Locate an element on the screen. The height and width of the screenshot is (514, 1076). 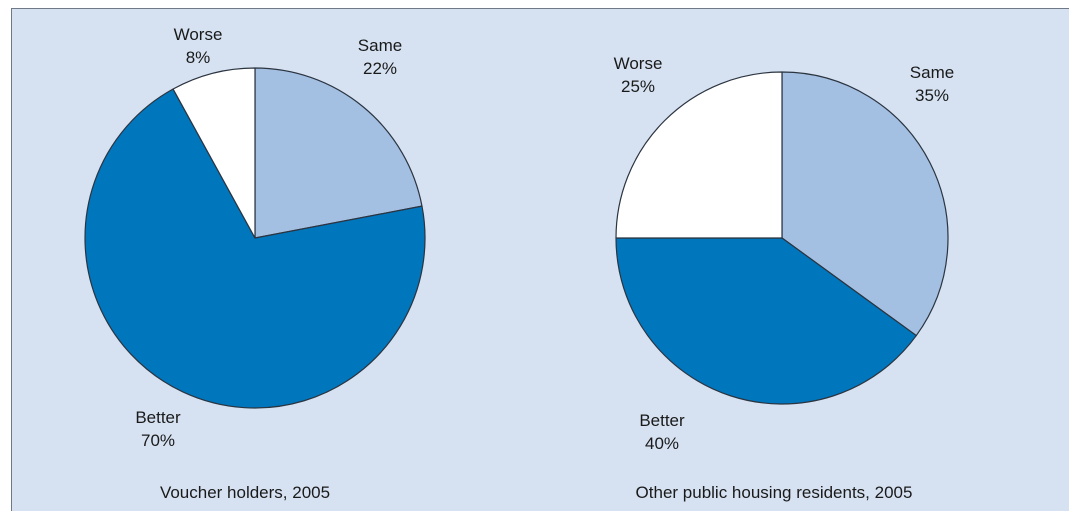
pie1-value-worse: 25% is located at coordinates (638, 86).